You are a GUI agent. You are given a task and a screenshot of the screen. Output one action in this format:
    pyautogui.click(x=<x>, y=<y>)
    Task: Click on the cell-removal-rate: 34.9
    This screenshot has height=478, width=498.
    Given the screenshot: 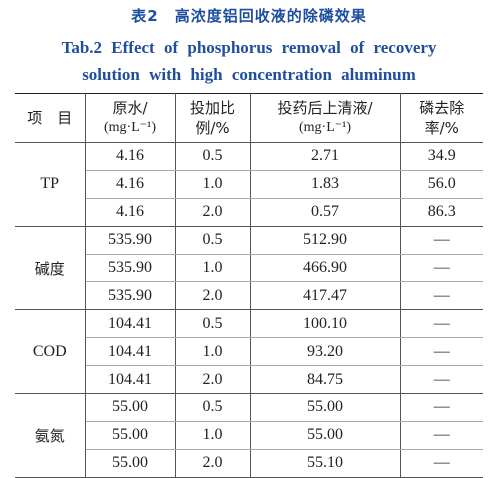 What is the action you would take?
    pyautogui.click(x=441, y=156)
    